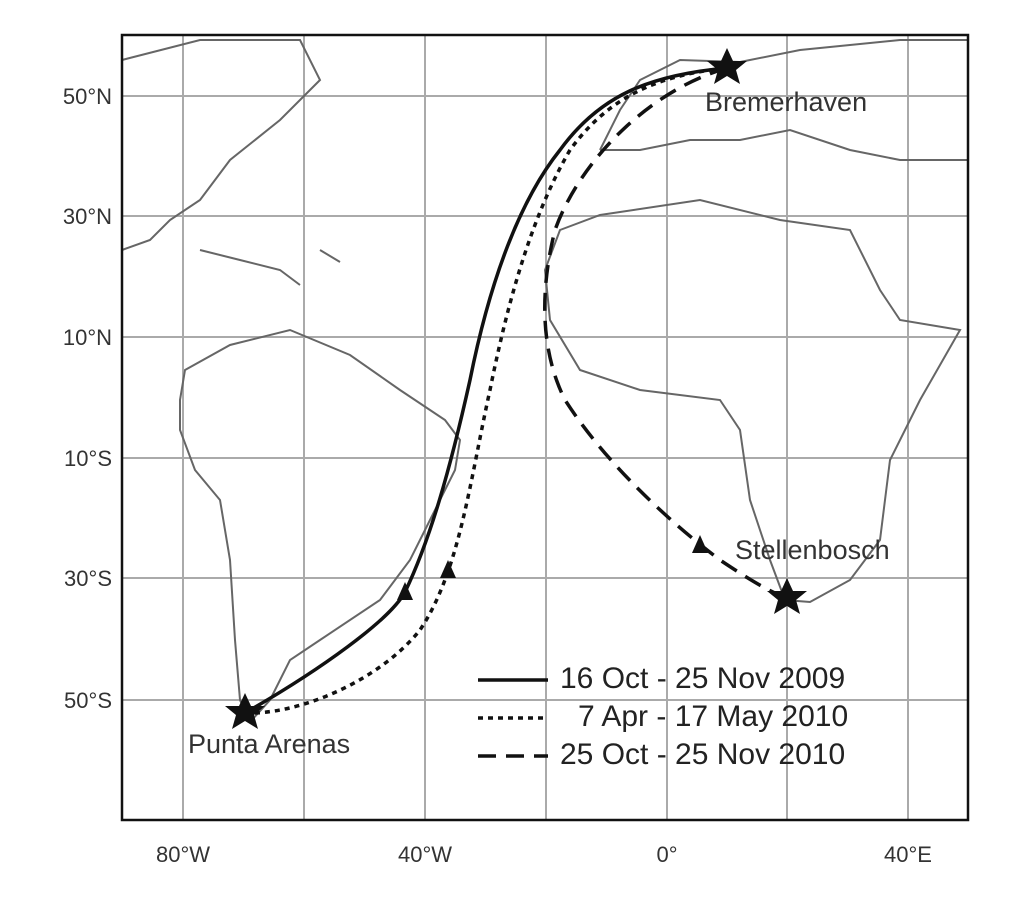 The height and width of the screenshot is (898, 1024). What do you see at coordinates (87, 96) in the screenshot?
I see `lat-label: 50°N` at bounding box center [87, 96].